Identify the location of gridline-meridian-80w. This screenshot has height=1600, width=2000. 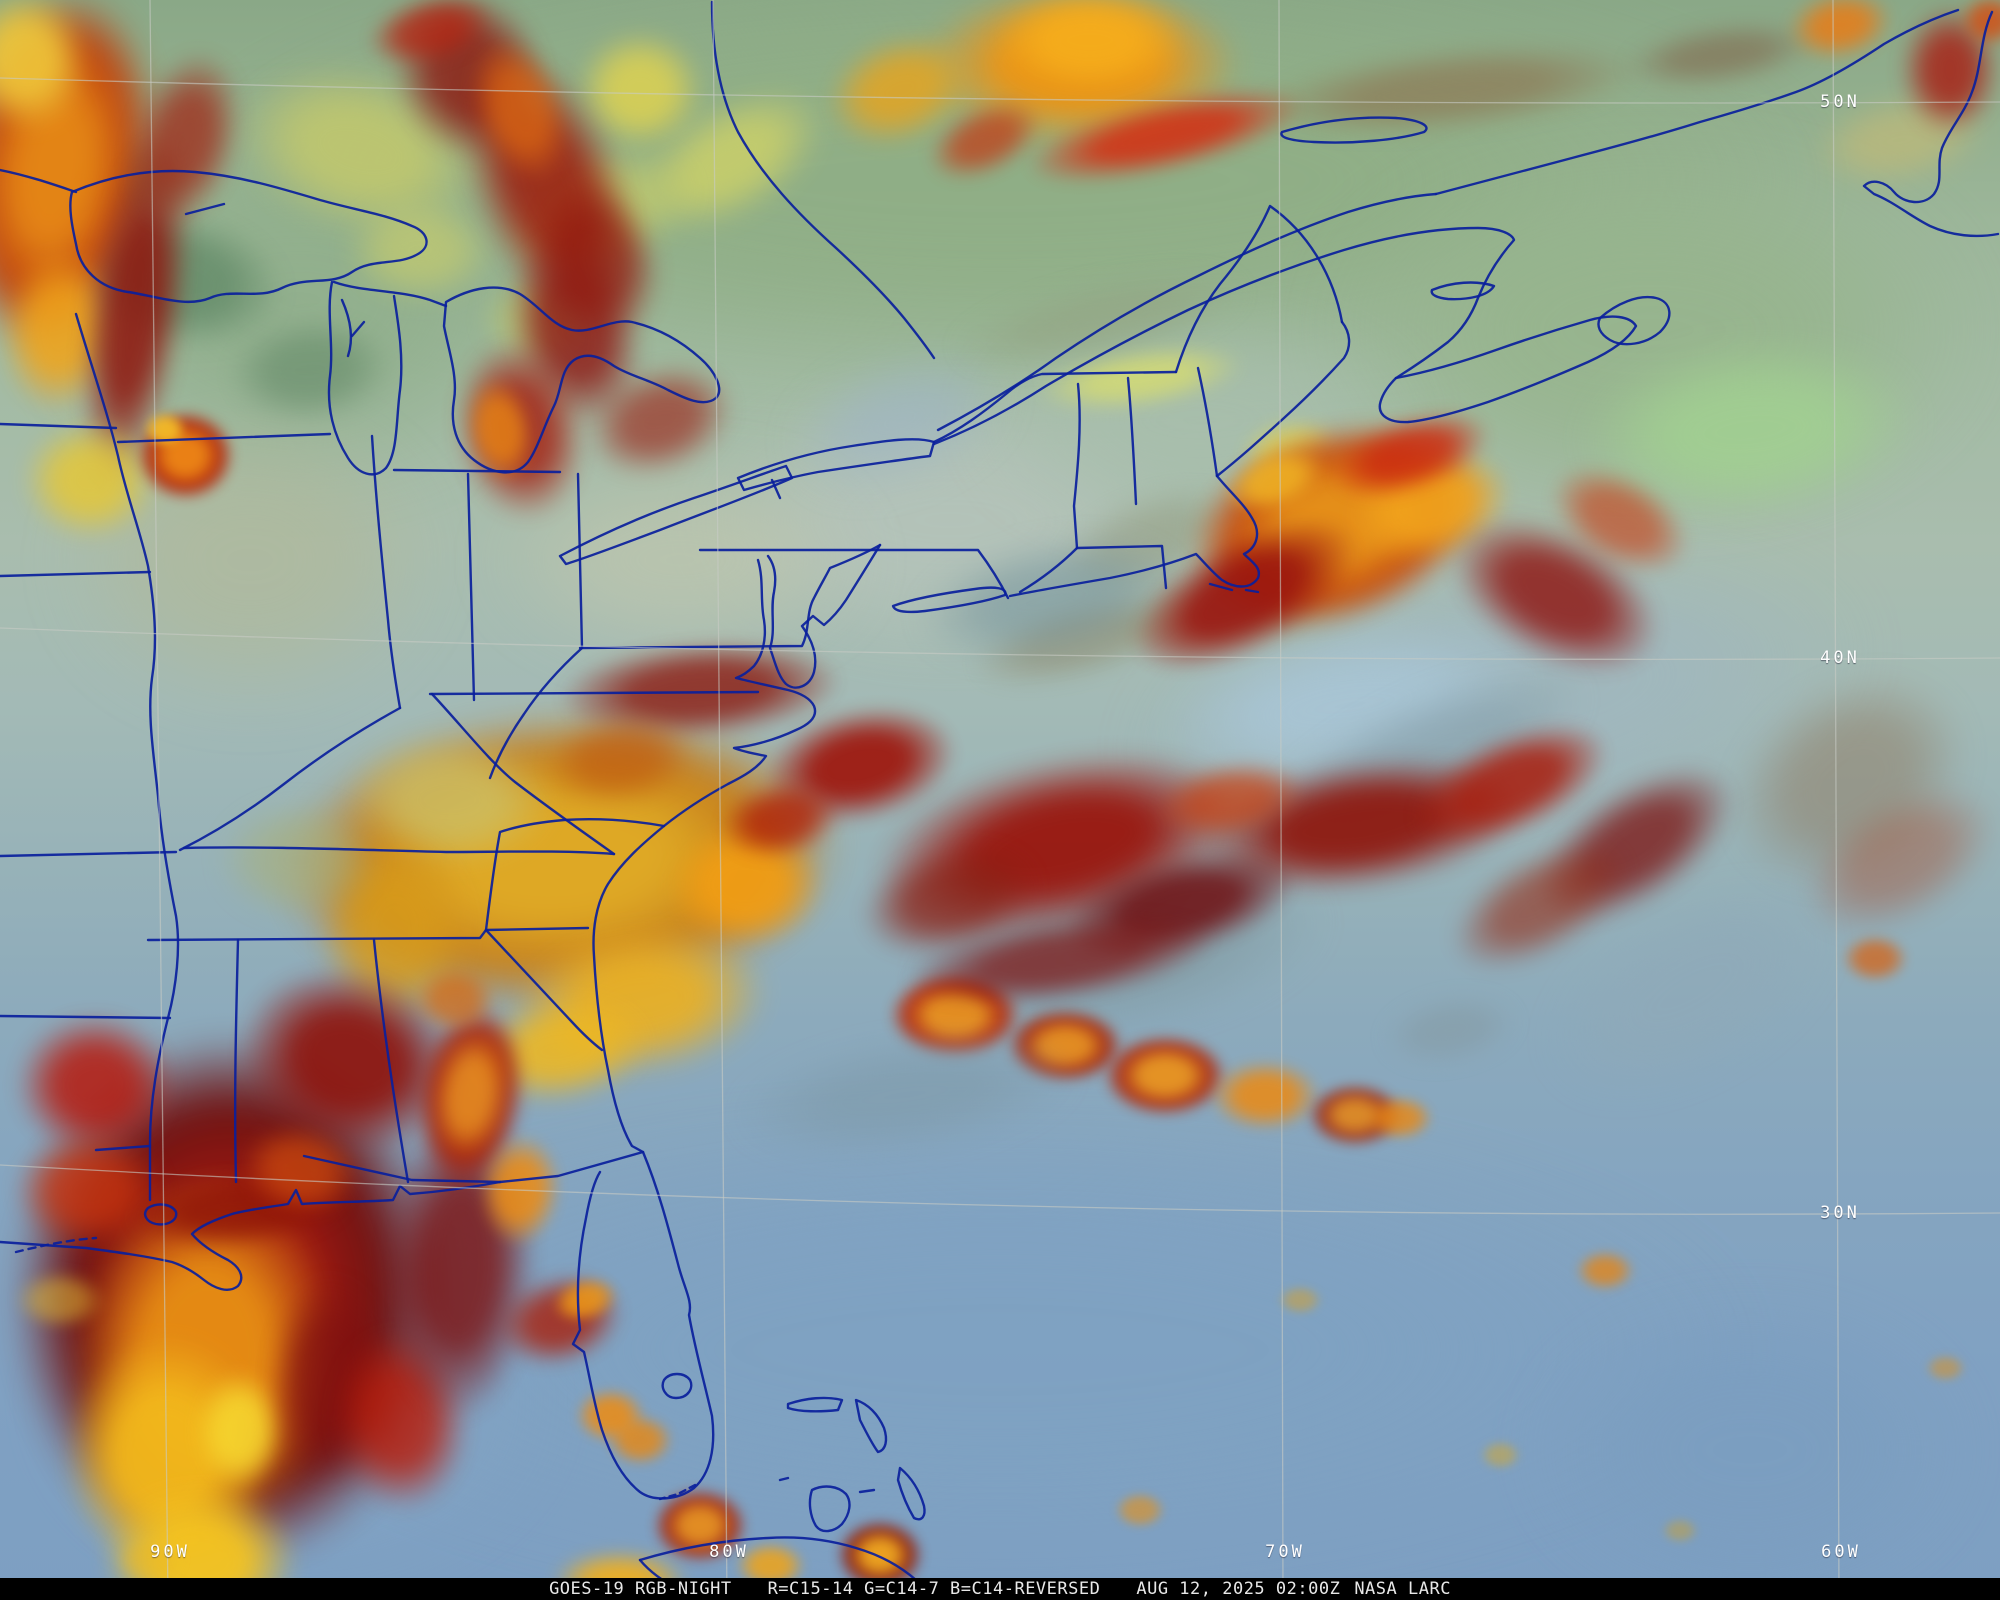
(720, 800).